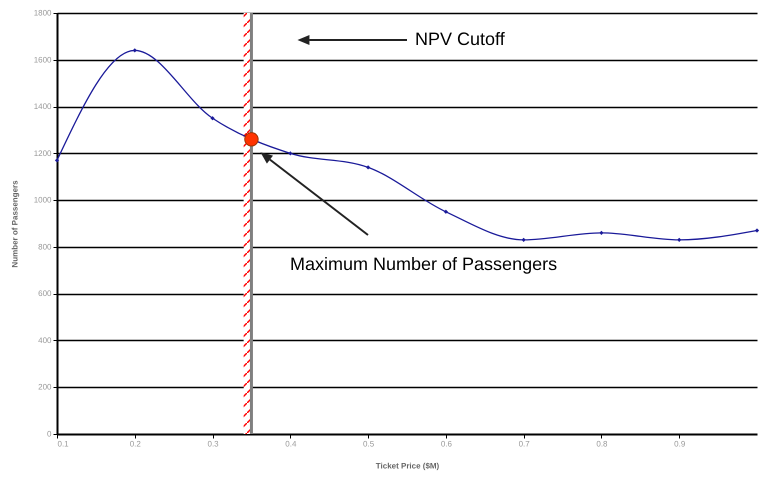  Describe the element at coordinates (43, 153) in the screenshot. I see `y-tick-label: 1200` at that location.